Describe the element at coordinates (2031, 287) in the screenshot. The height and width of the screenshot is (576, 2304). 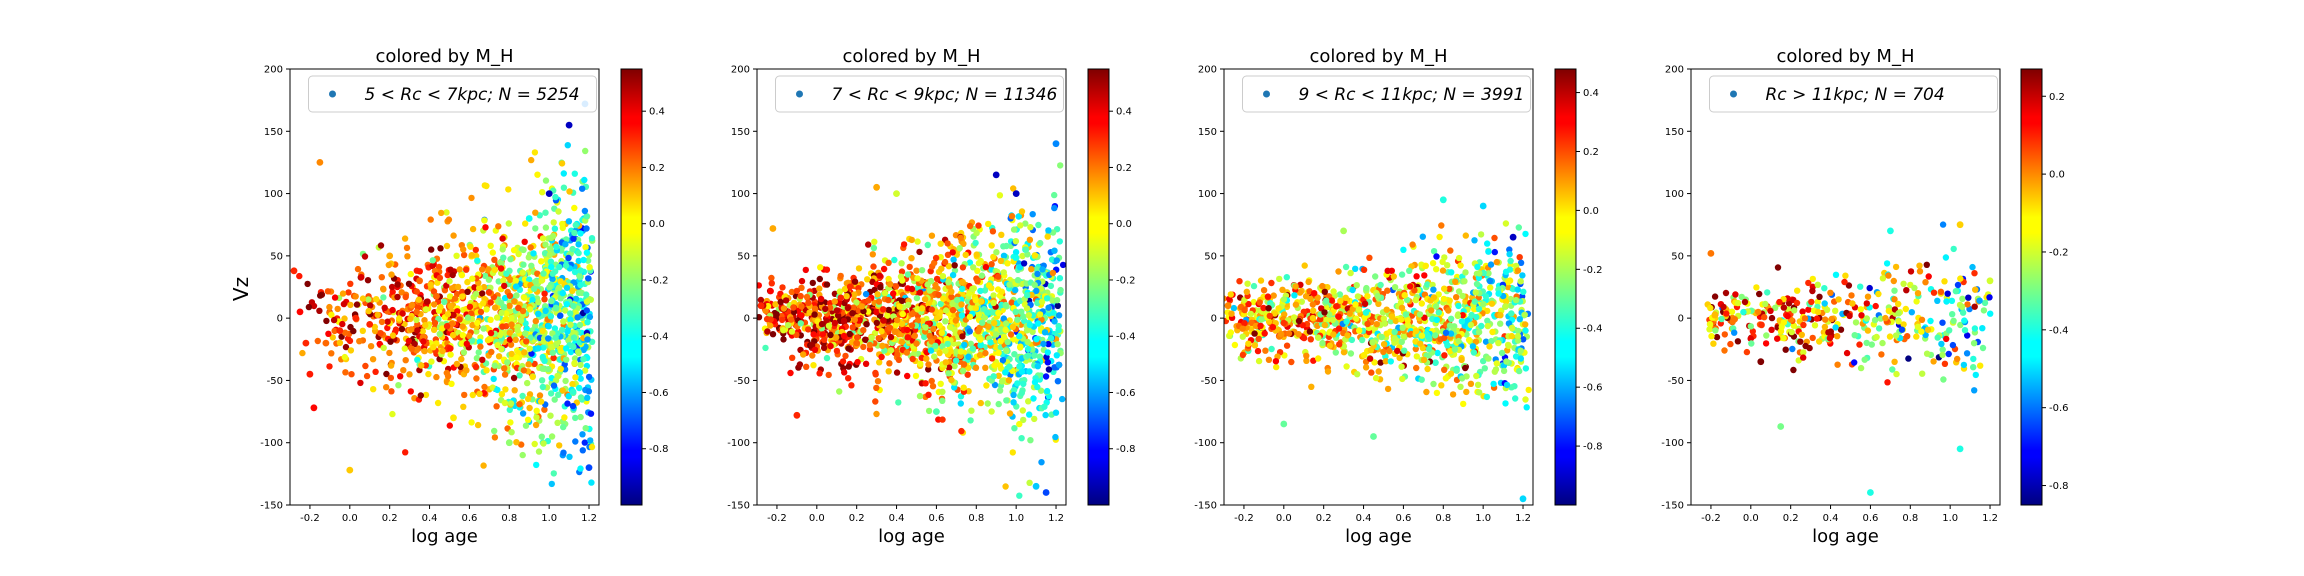
I see `colorbar-gradient` at that location.